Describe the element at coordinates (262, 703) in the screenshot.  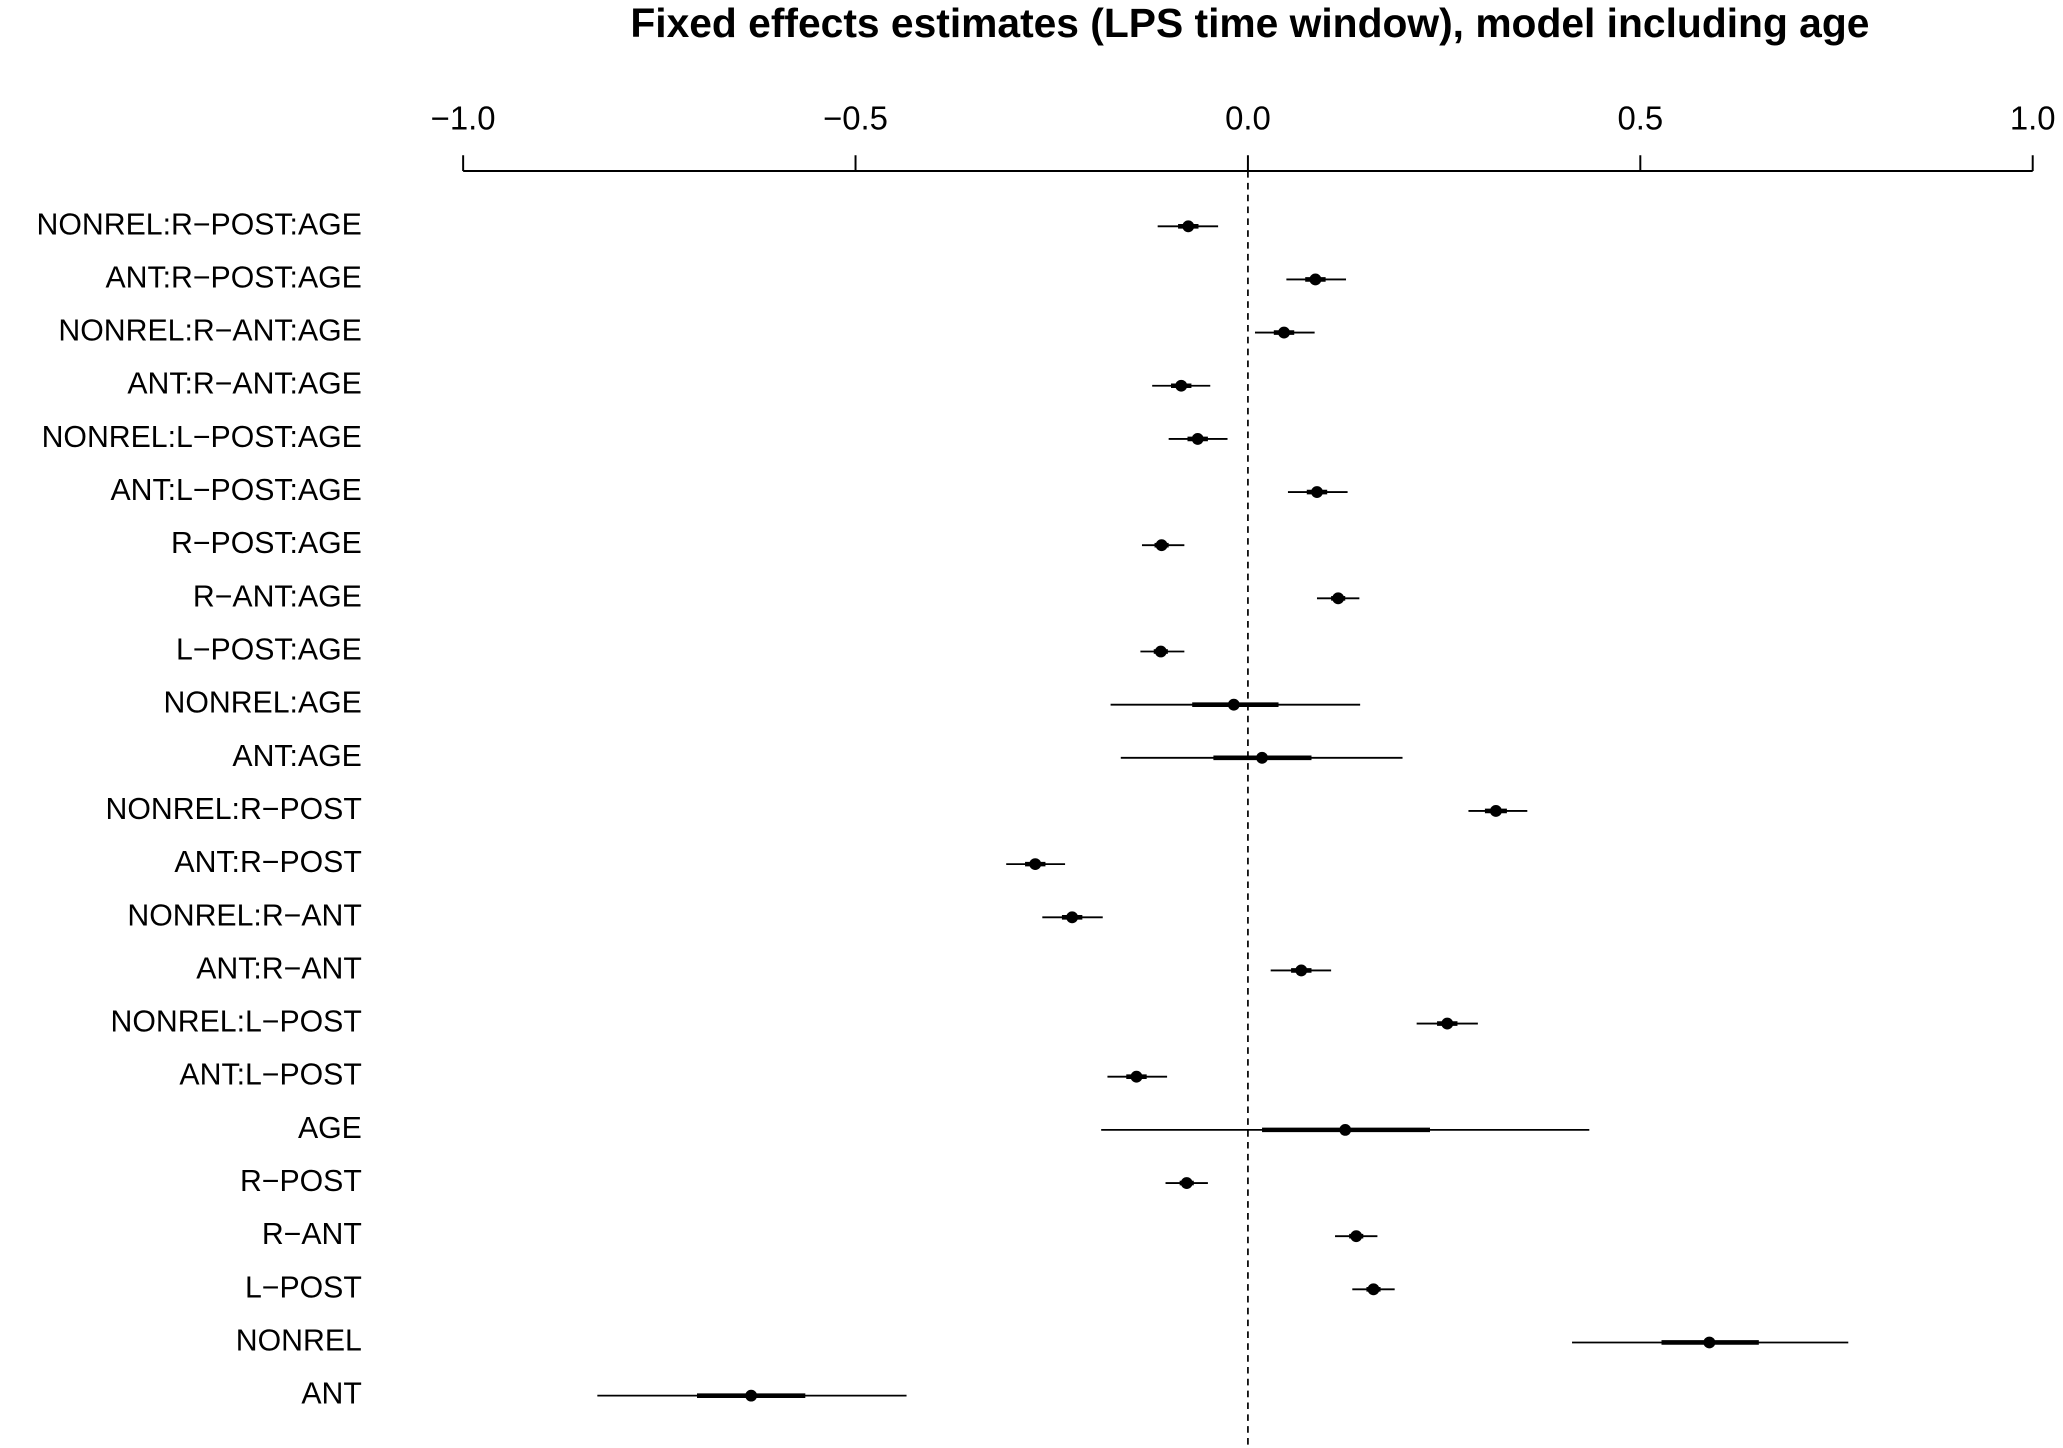
I see `y-tick-label: NONREL:AGE` at that location.